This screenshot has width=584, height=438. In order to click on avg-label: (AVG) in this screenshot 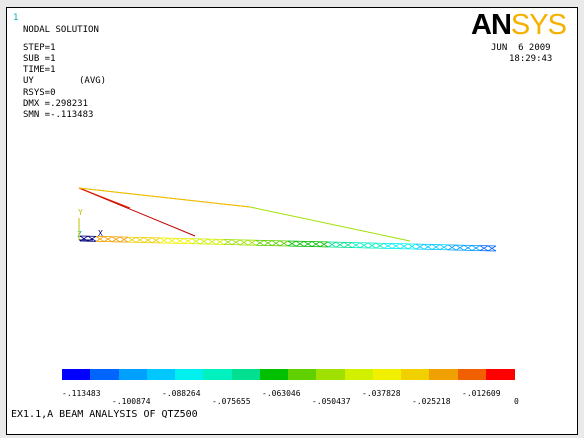, I will do `click(93, 81)`.